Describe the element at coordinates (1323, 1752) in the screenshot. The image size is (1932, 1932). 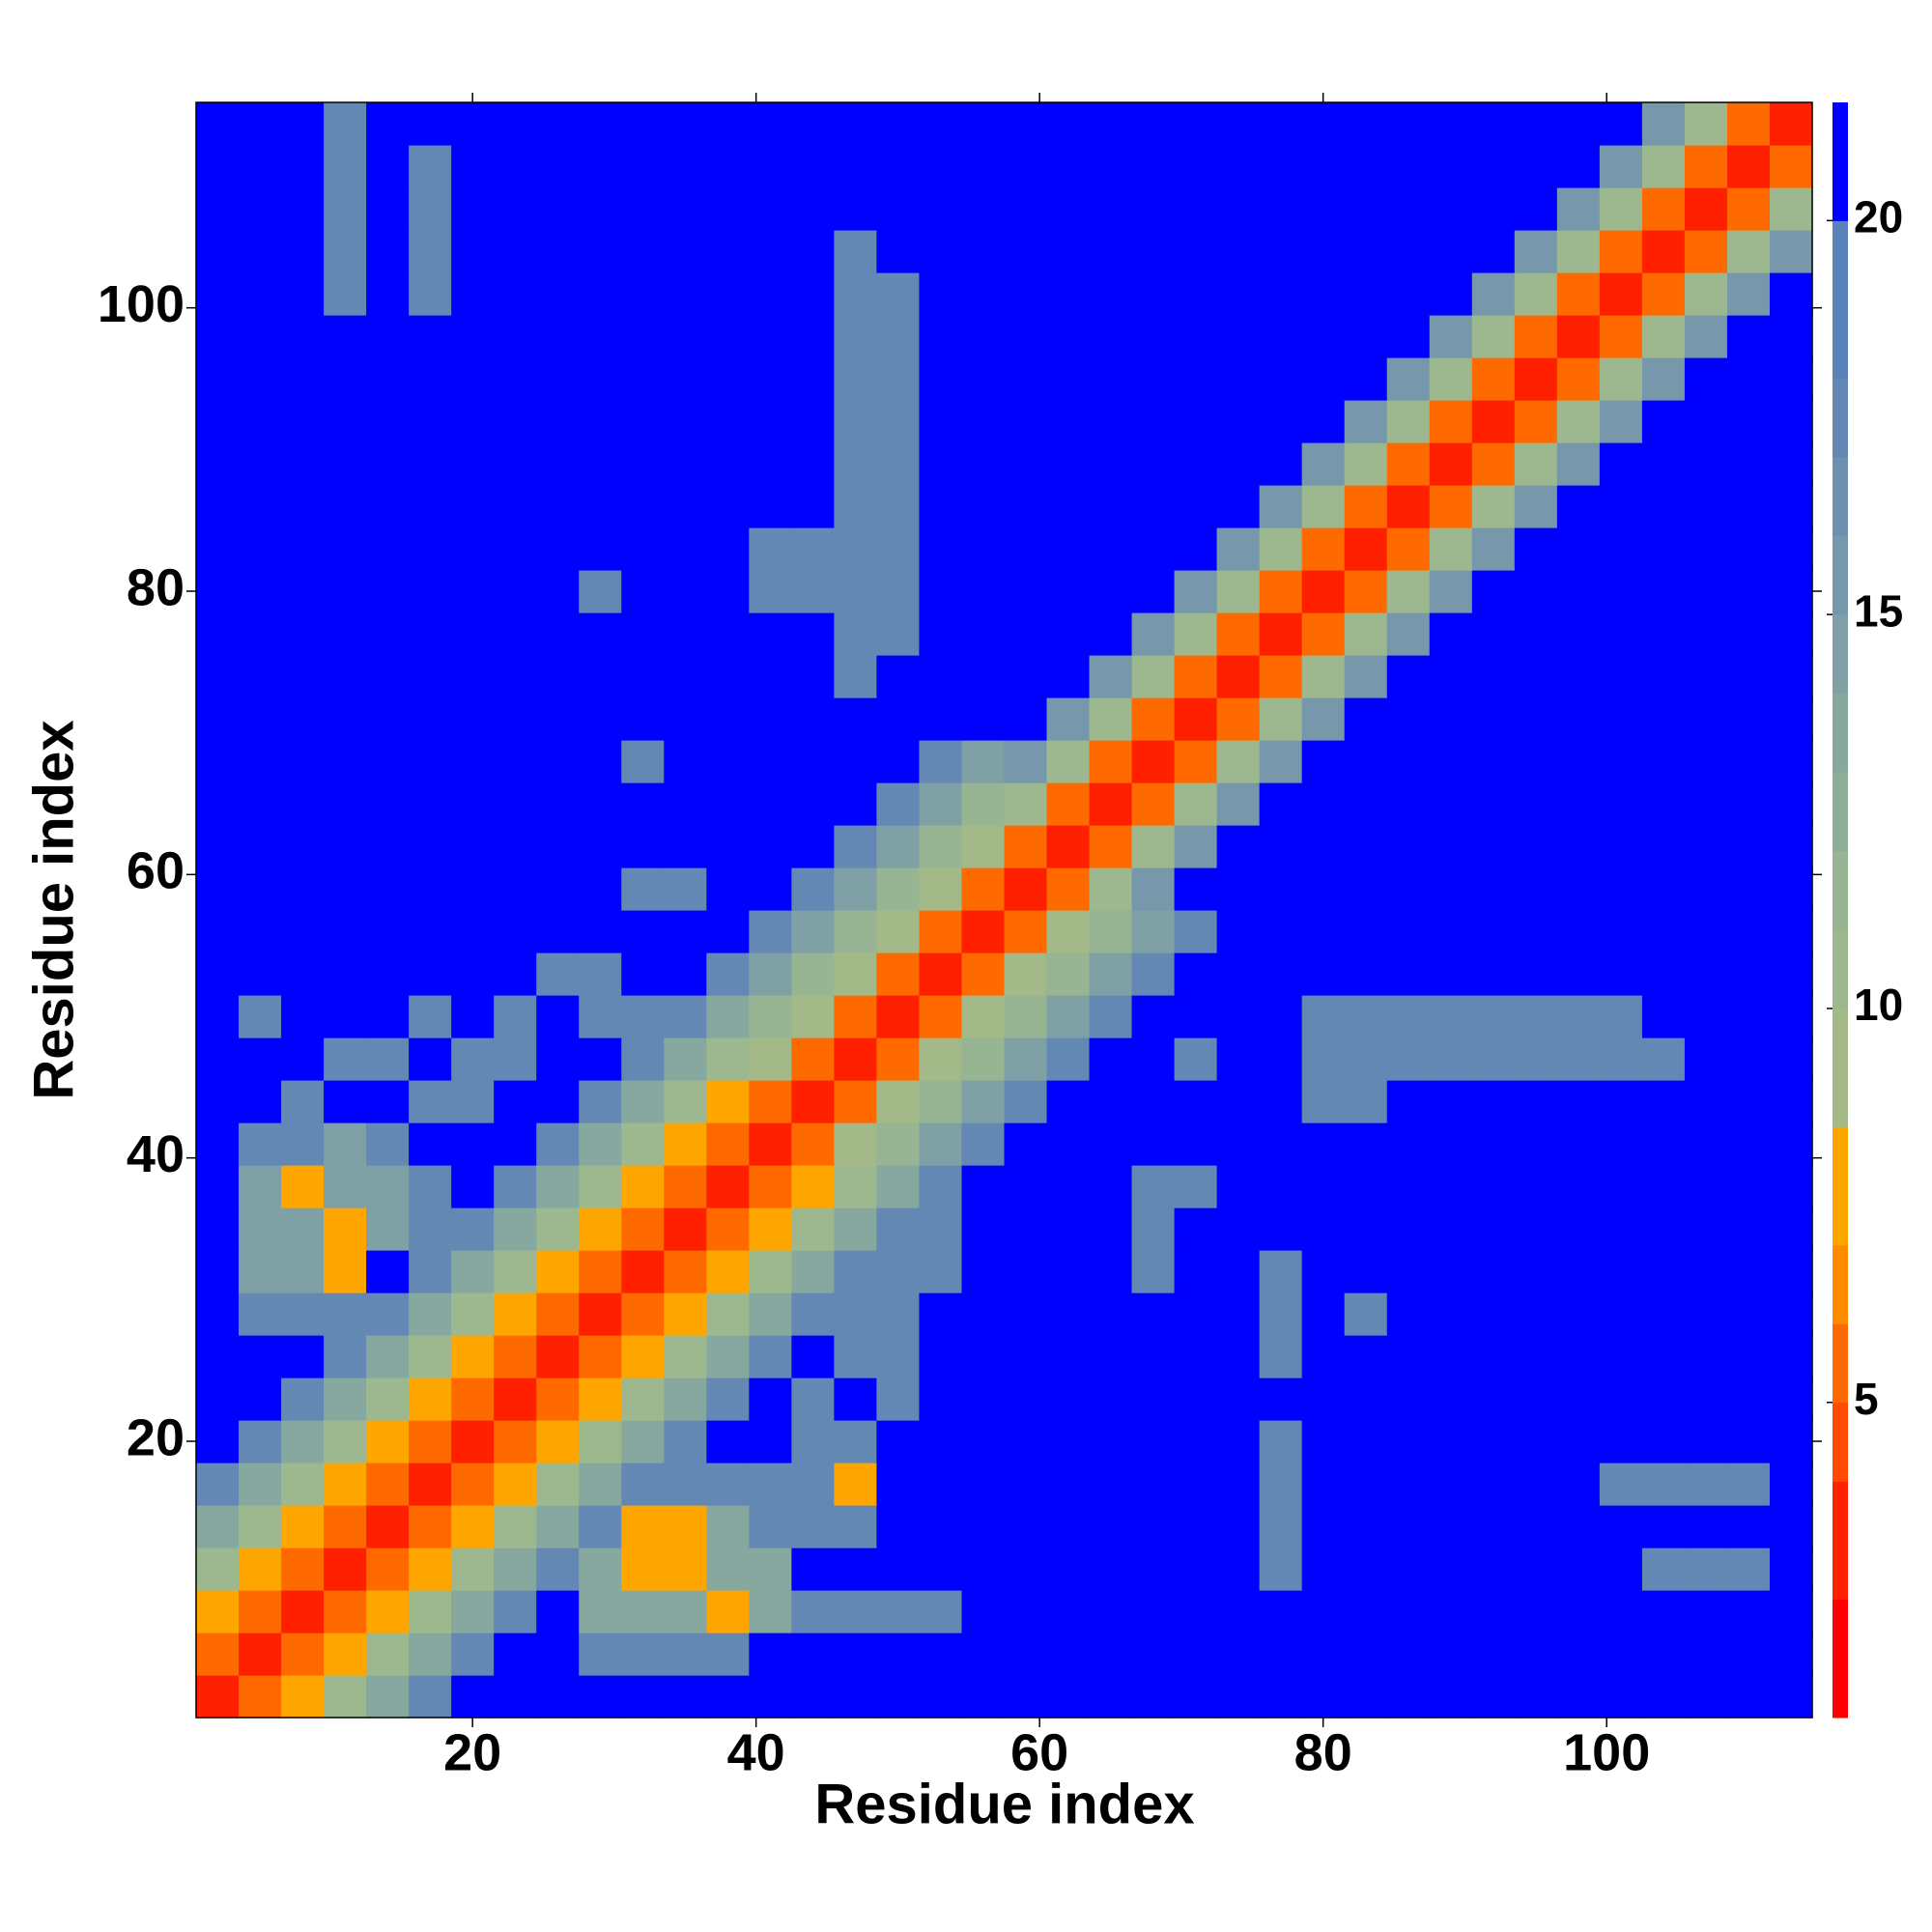
I see `x-tick-label: 80` at that location.